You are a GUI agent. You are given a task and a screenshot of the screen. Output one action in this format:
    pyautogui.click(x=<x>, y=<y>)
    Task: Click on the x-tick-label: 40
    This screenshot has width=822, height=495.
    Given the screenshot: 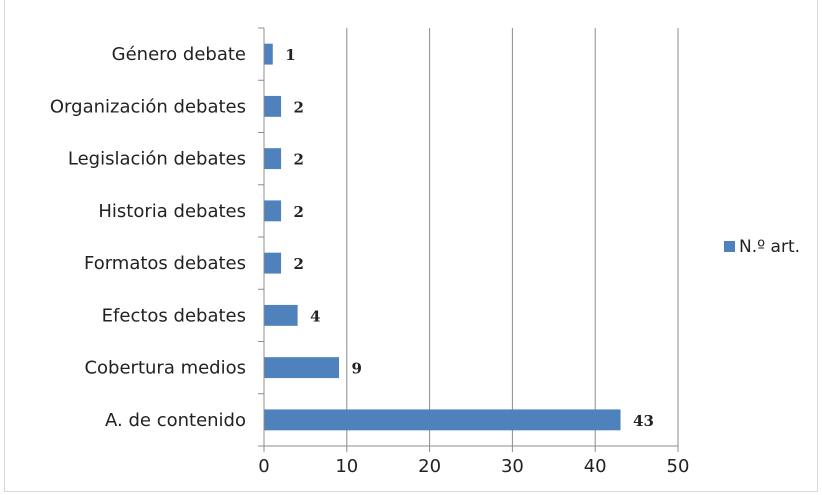 What is the action you would take?
    pyautogui.click(x=595, y=466)
    